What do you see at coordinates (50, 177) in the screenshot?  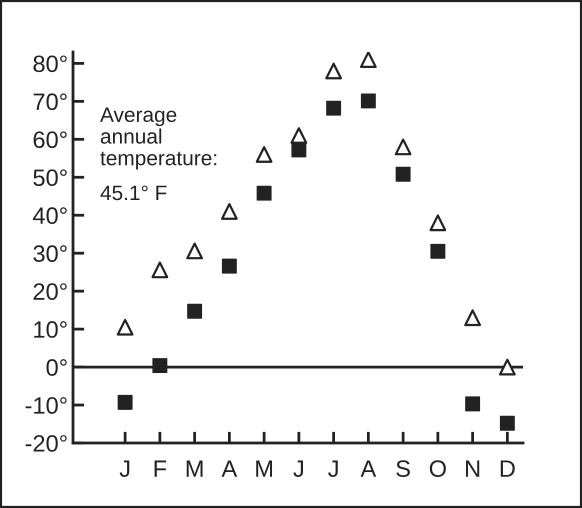 I see `y-tick-label: 50°` at bounding box center [50, 177].